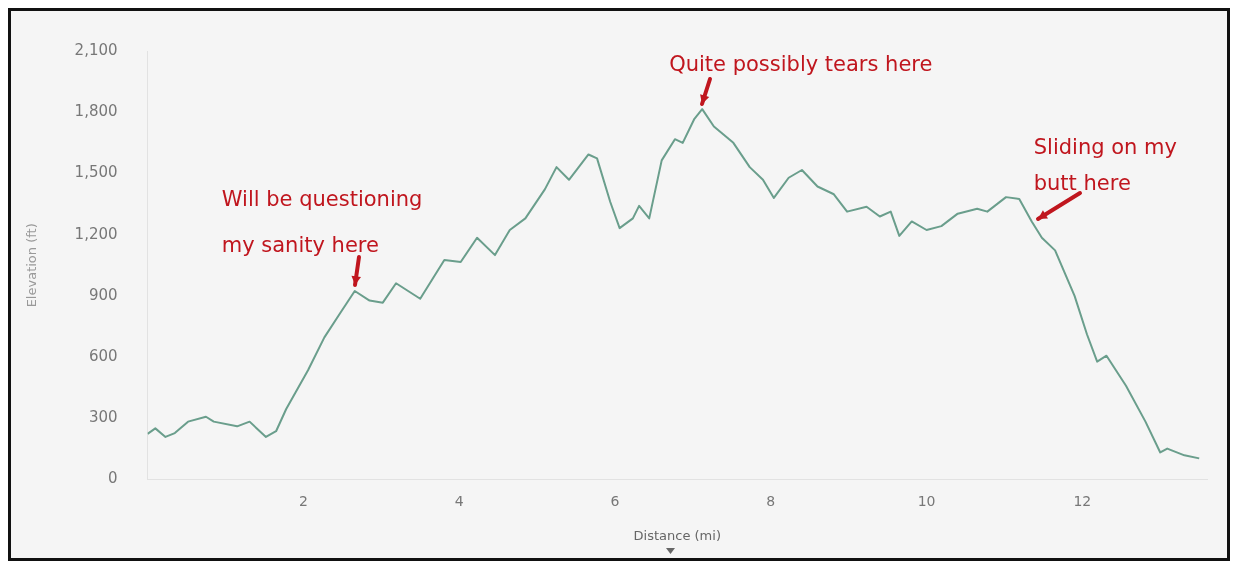 This screenshot has height=569, width=1238. What do you see at coordinates (96, 49) in the screenshot?
I see `y-tick-label: 2,100` at bounding box center [96, 49].